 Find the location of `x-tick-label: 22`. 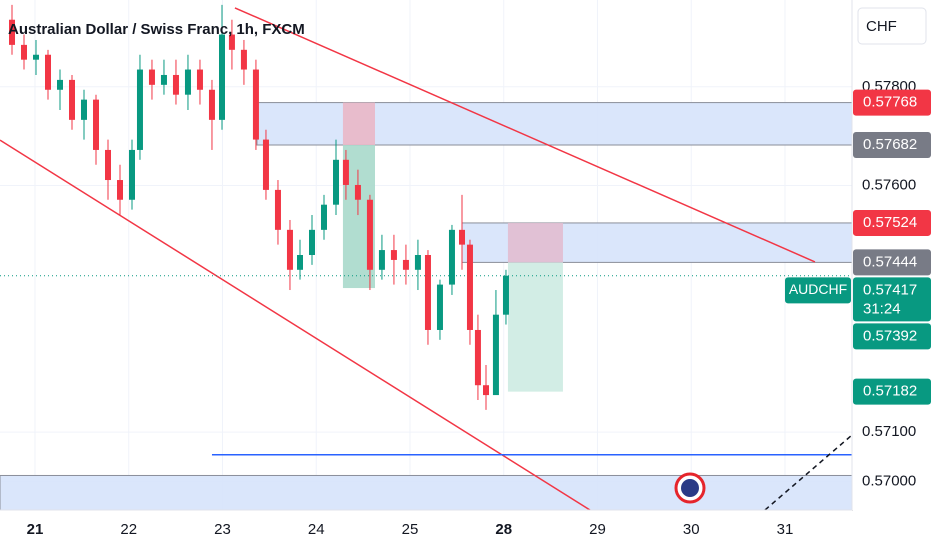

x-tick-label: 22 is located at coordinates (128, 529).